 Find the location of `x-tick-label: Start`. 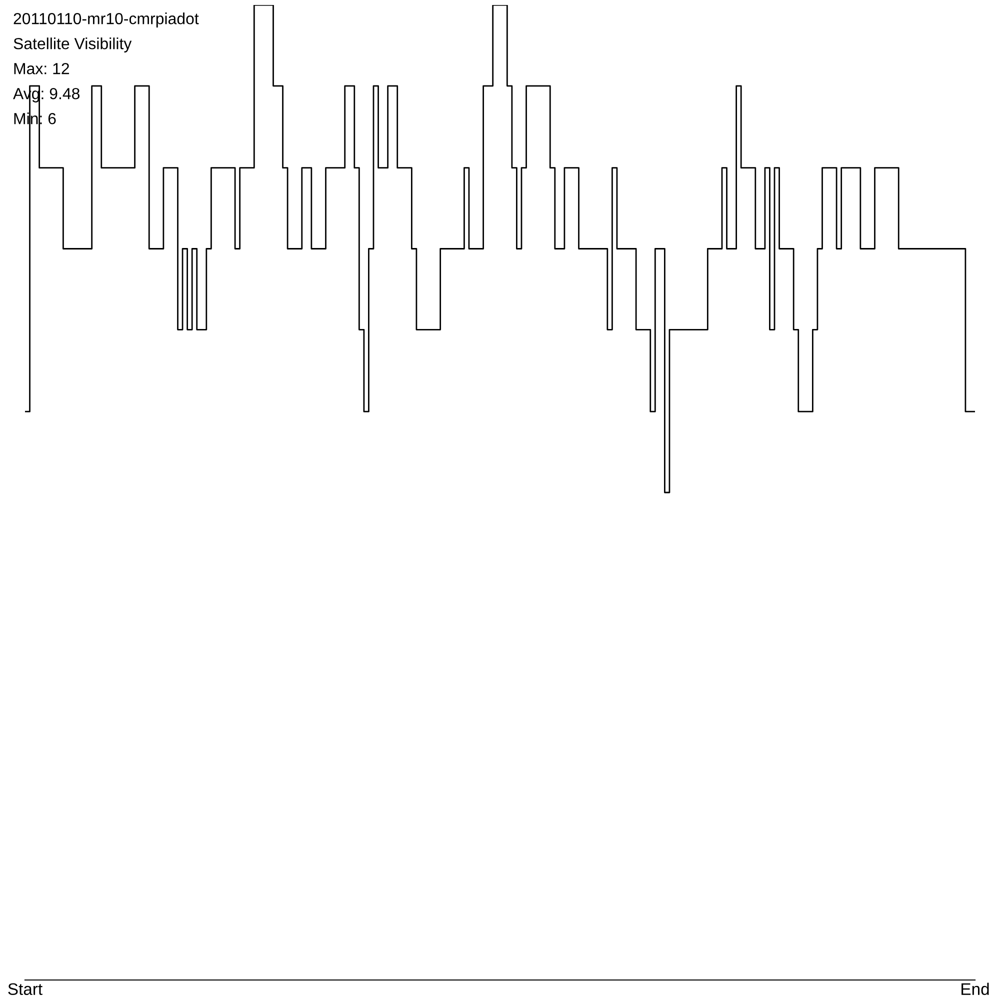

x-tick-label: Start is located at coordinates (25, 989).